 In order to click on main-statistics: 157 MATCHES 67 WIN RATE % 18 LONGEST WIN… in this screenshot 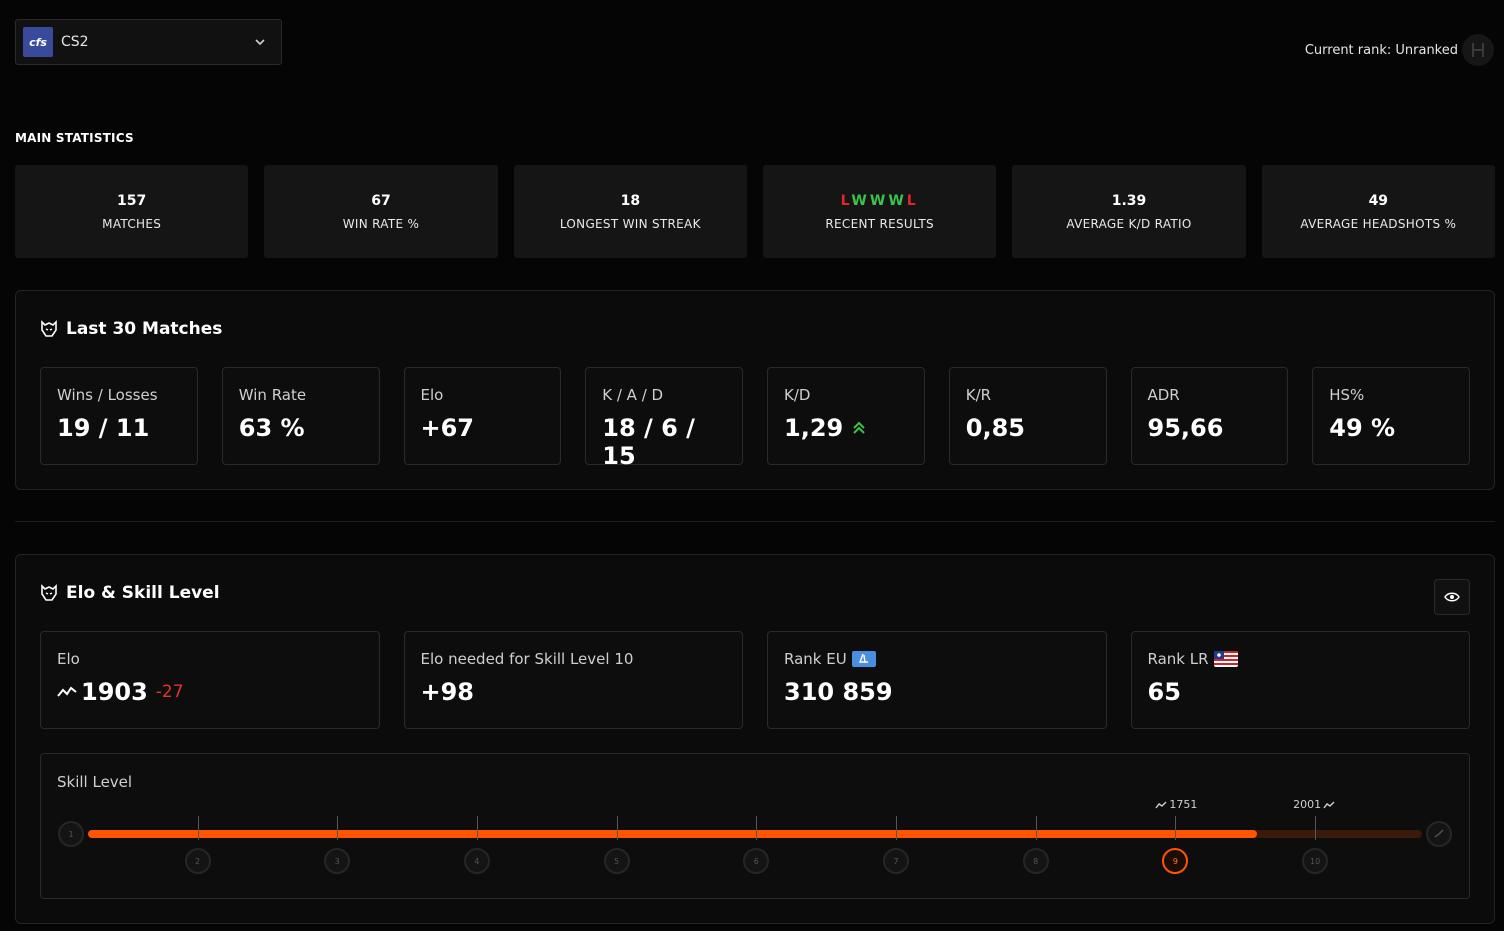, I will do `click(755, 211)`.